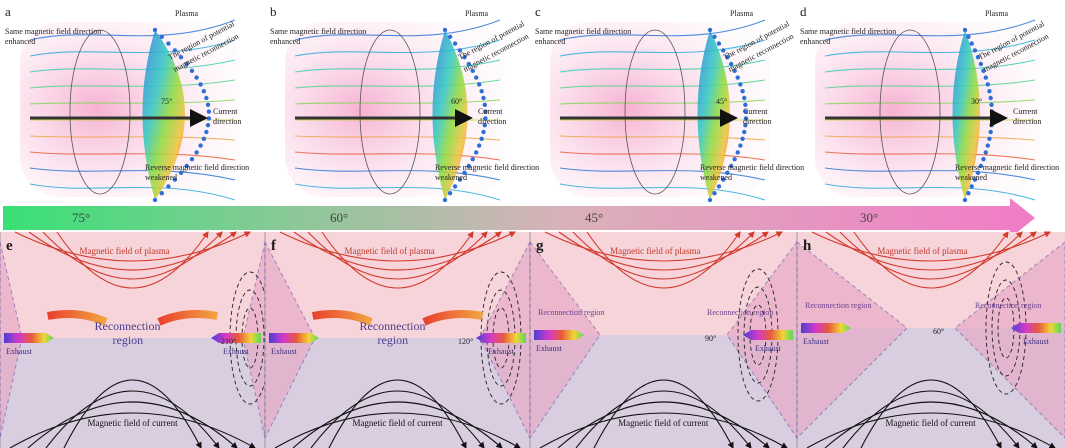  What do you see at coordinates (976, 101) in the screenshot?
I see `cone-angle: 30°` at bounding box center [976, 101].